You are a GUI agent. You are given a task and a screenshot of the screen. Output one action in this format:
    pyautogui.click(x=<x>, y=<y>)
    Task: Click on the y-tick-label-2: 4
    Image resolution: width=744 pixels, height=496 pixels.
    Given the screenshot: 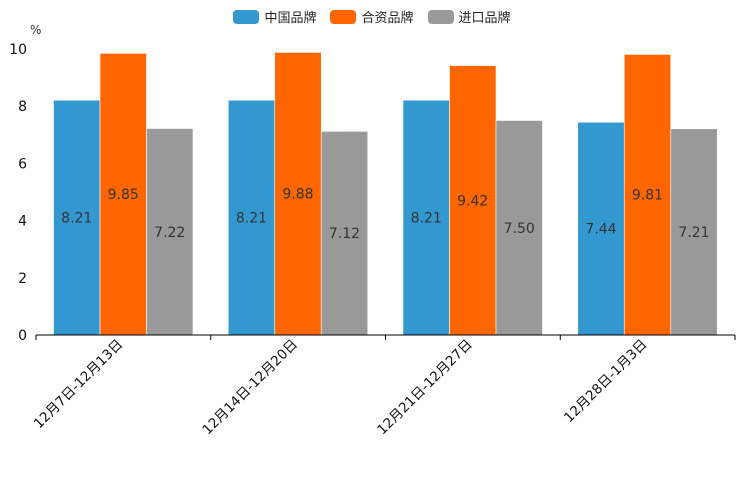 What is the action you would take?
    pyautogui.click(x=22, y=222)
    